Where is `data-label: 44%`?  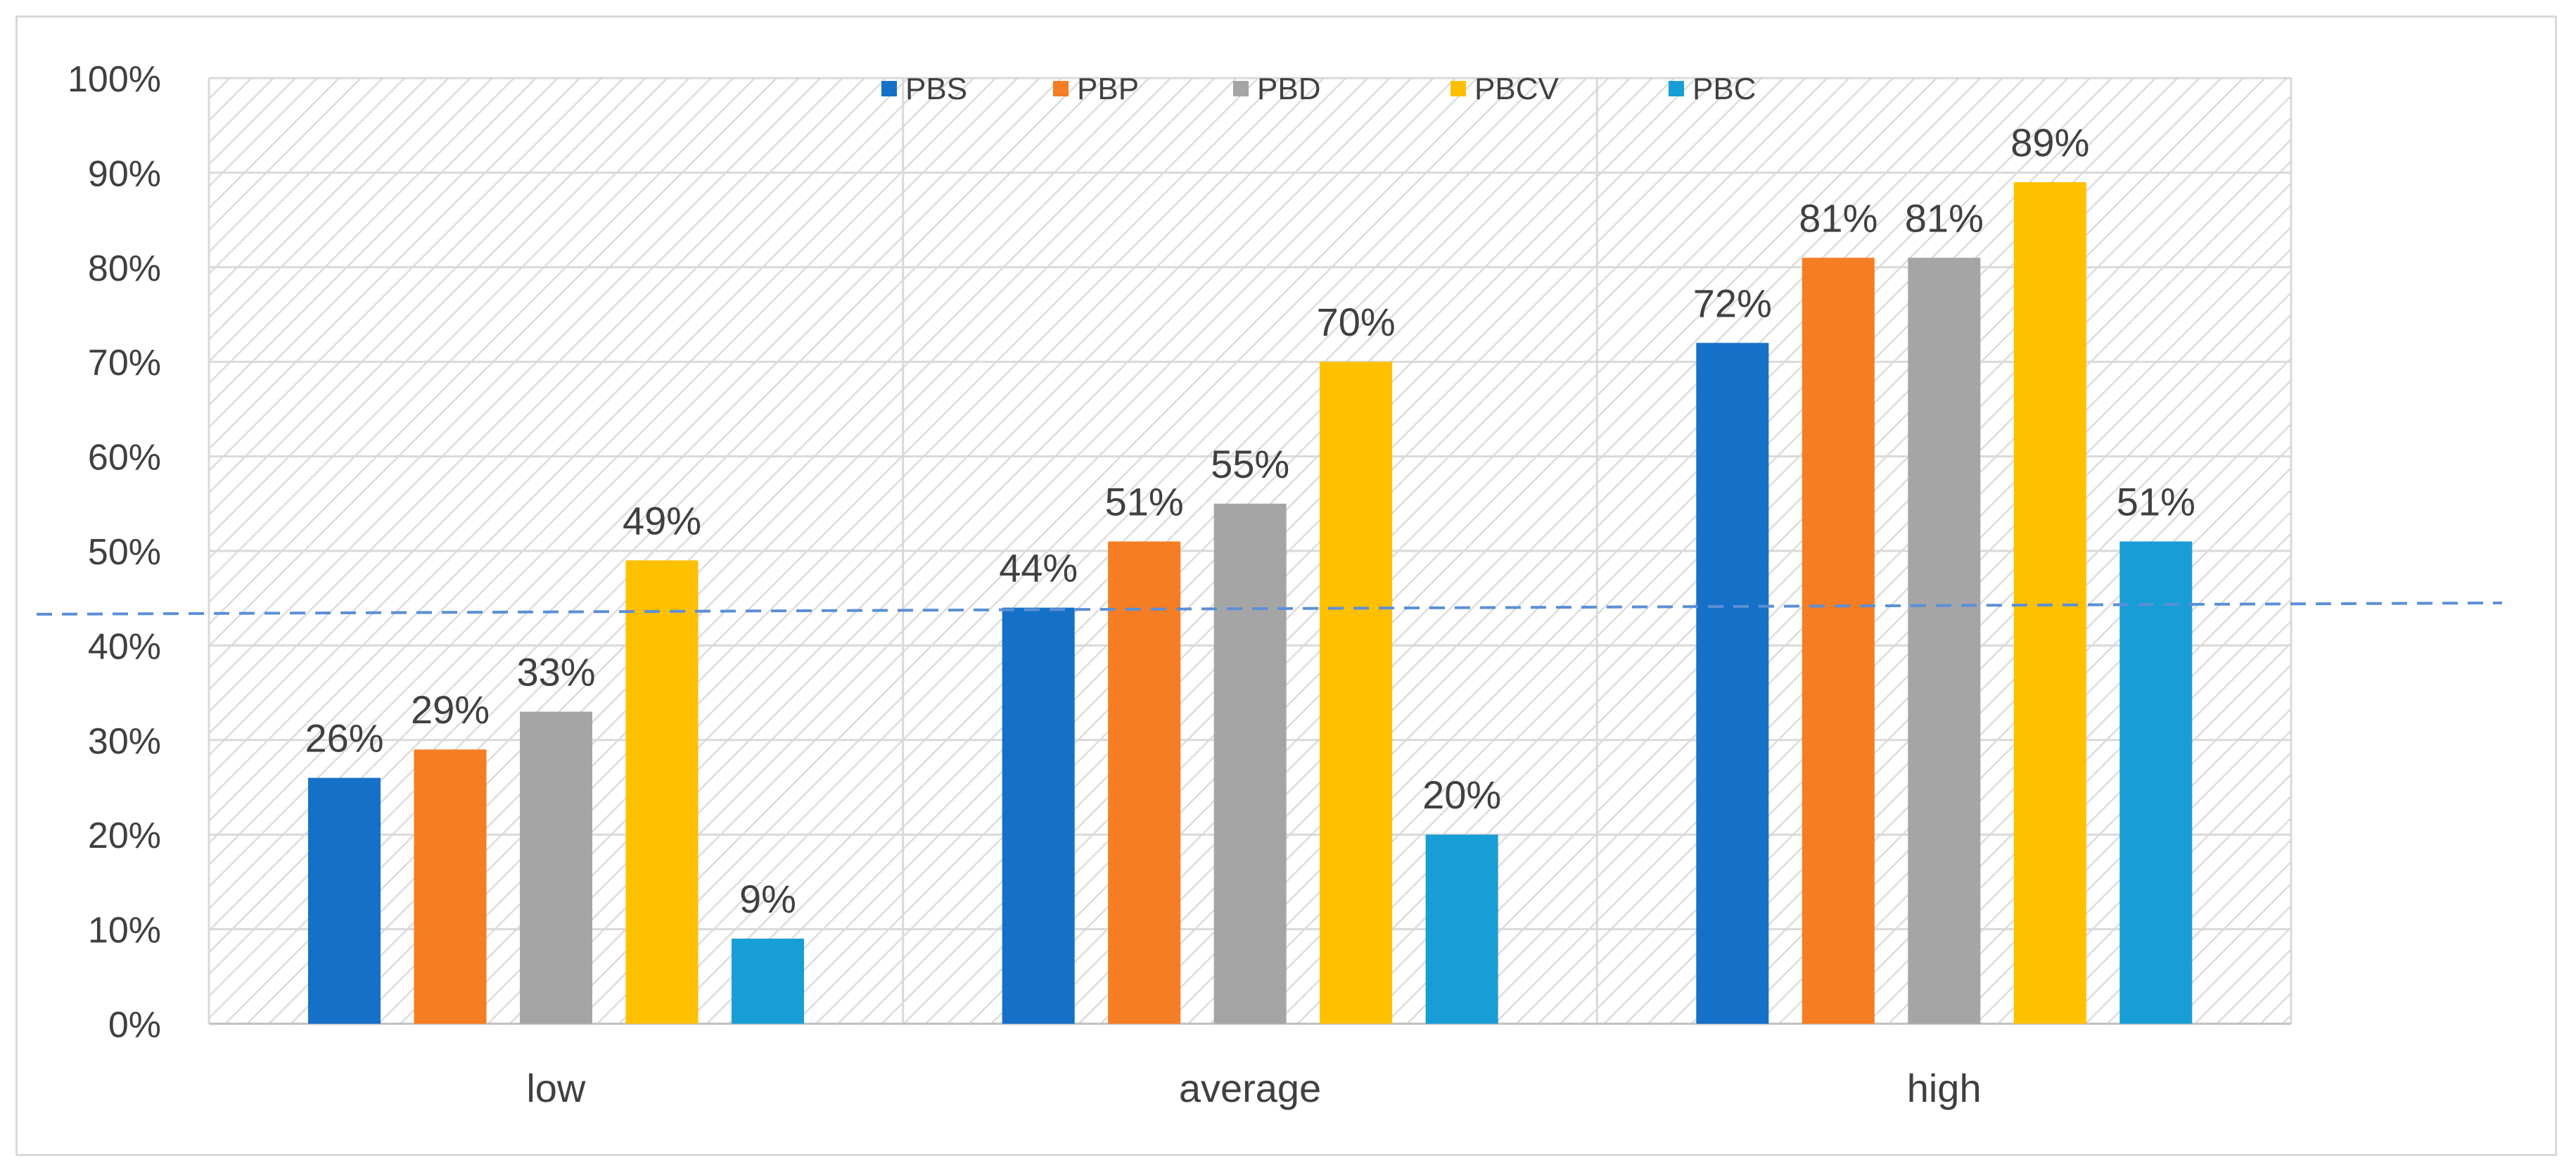 data-label: 44% is located at coordinates (1038, 568).